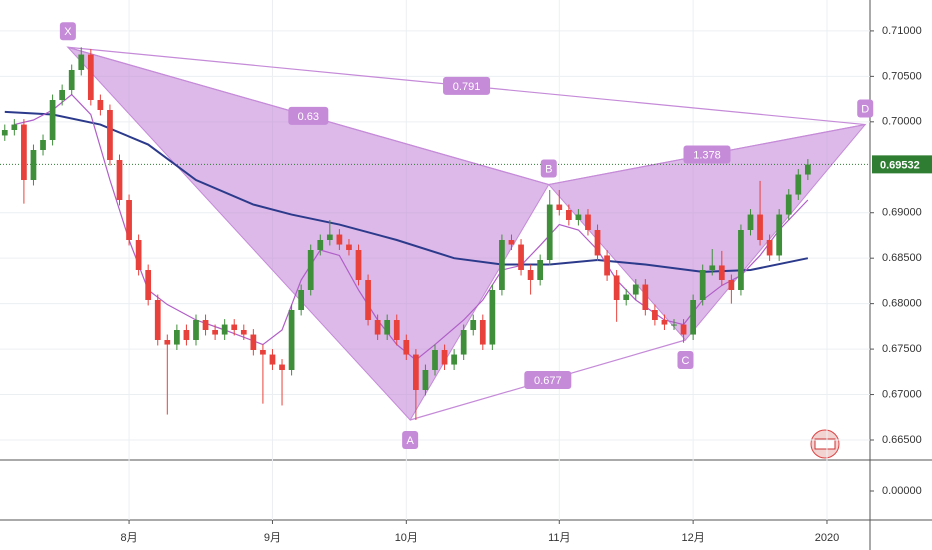 The image size is (932, 550). Describe the element at coordinates (900, 165) in the screenshot. I see `last-price-label: 0.69532` at that location.